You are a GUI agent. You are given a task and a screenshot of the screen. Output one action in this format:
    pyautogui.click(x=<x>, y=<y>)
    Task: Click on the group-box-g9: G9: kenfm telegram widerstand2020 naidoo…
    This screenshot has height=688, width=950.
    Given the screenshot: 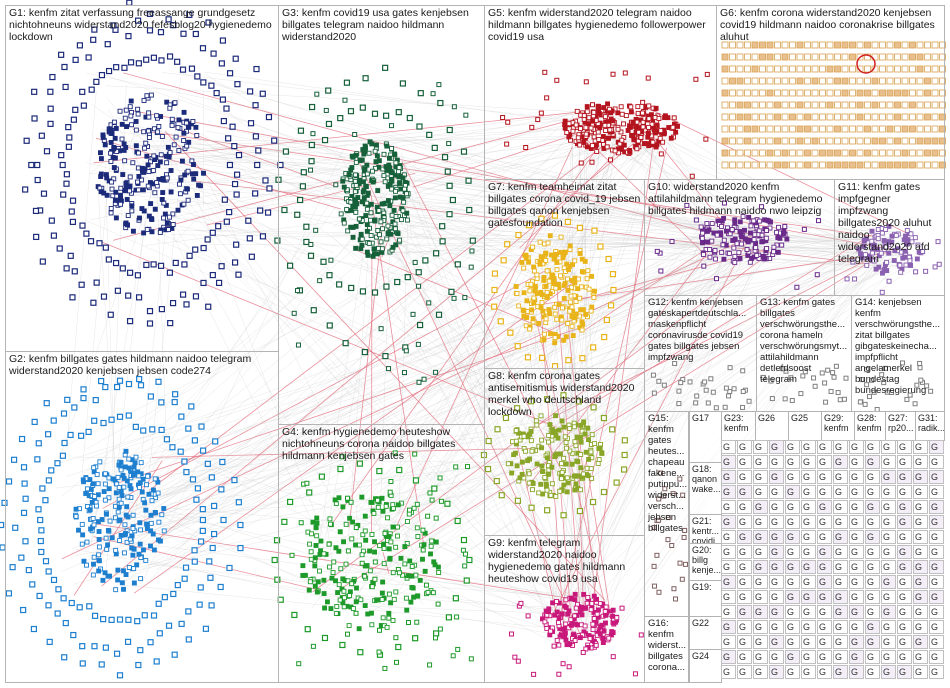 What is the action you would take?
    pyautogui.click(x=564, y=609)
    